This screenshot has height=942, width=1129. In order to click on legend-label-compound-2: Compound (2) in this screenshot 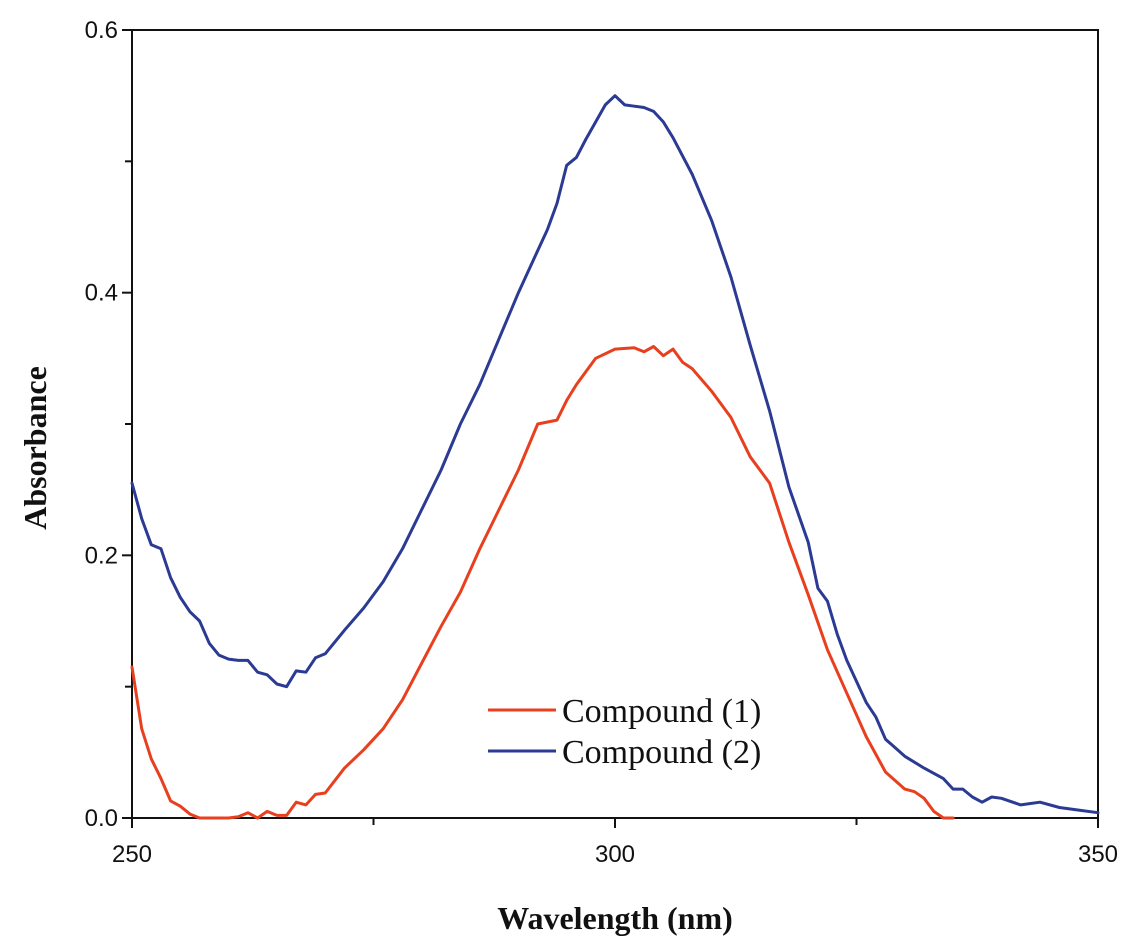, I will do `click(661, 752)`.